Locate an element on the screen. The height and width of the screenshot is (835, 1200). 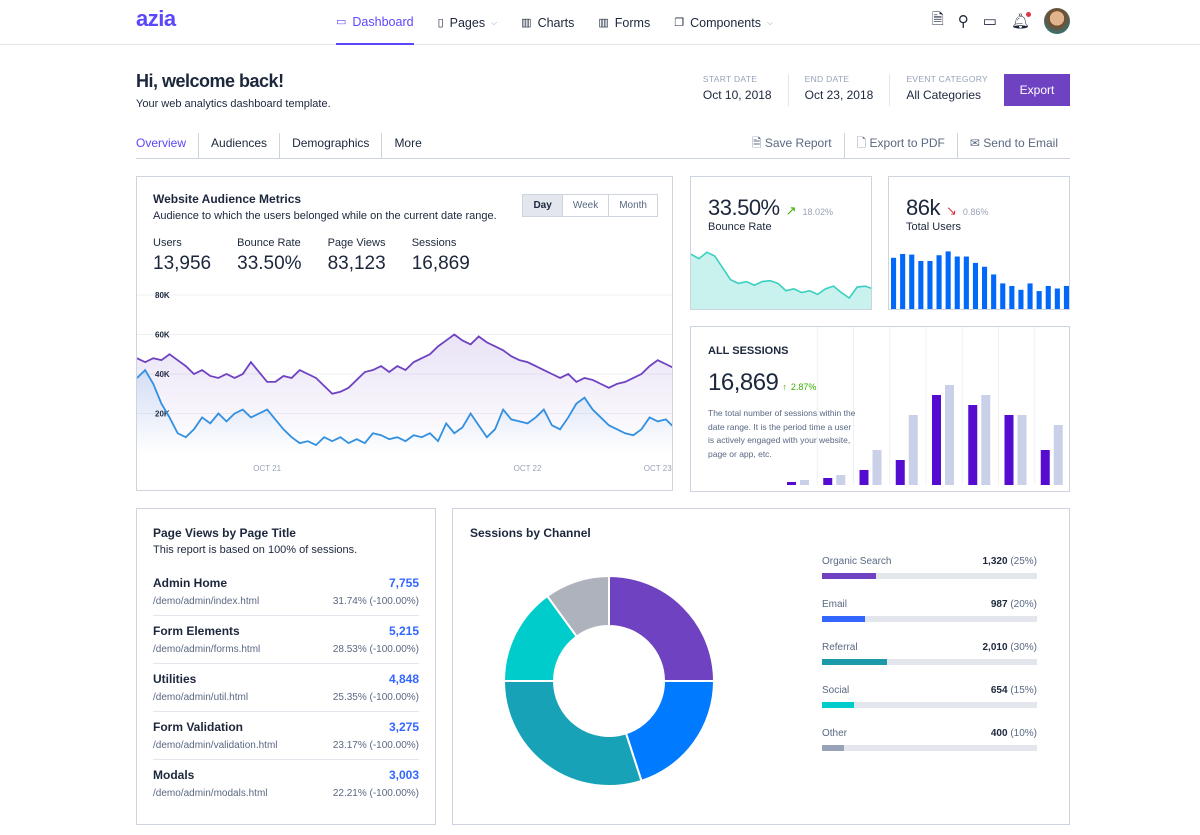
stat-label: Page Views is located at coordinates (356, 243).